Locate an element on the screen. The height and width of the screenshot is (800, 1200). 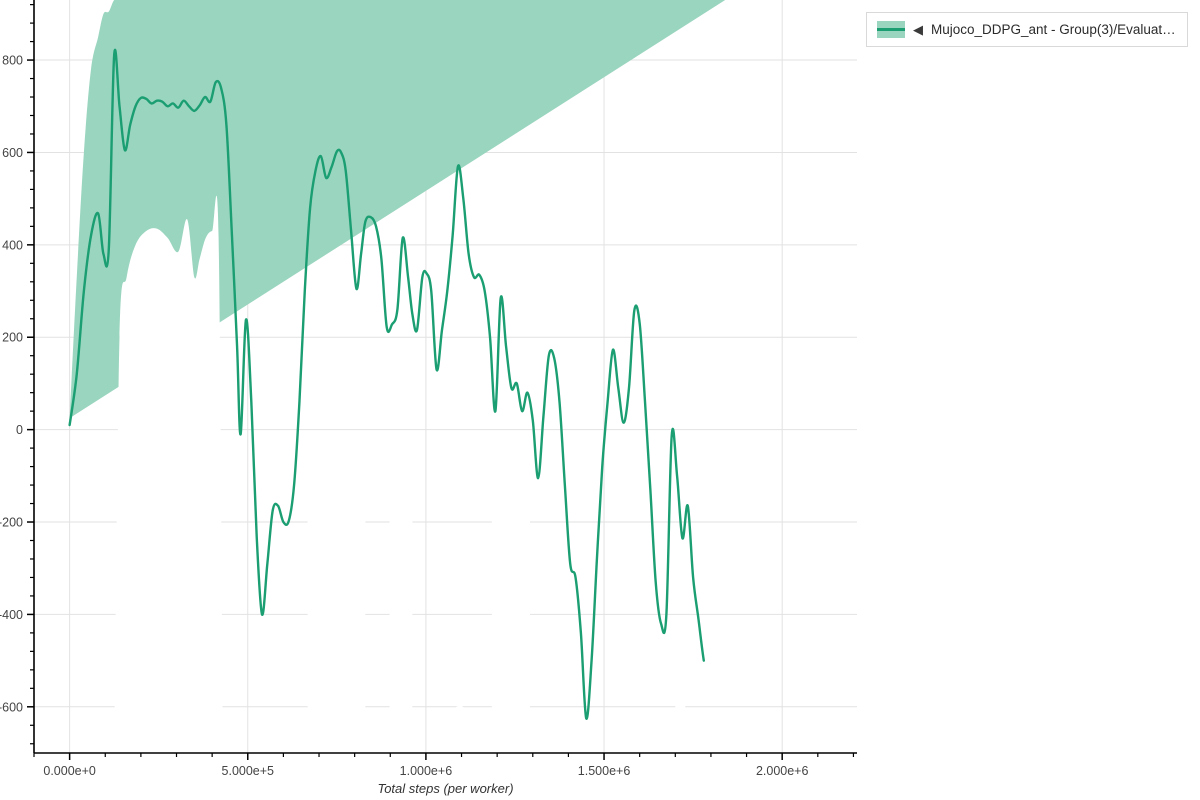
y-axis-ticks: 800 600 400 200 0 -200 -400 -600 is located at coordinates (17, 374).